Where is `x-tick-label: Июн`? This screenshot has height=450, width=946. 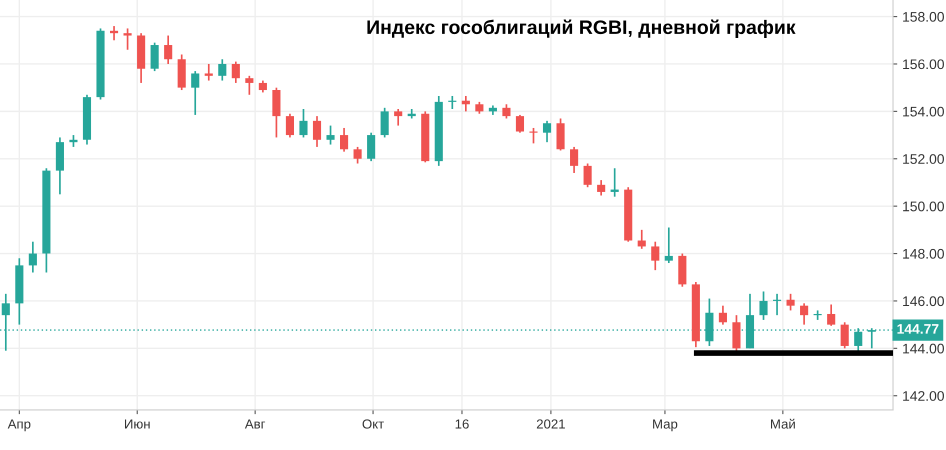 x-tick-label: Июн is located at coordinates (137, 424).